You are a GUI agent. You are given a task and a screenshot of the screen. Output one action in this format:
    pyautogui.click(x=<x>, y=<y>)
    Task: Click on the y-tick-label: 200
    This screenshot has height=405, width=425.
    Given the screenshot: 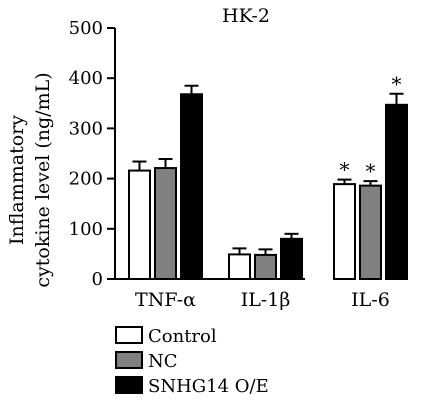 What is the action you would take?
    pyautogui.click(x=86, y=179)
    